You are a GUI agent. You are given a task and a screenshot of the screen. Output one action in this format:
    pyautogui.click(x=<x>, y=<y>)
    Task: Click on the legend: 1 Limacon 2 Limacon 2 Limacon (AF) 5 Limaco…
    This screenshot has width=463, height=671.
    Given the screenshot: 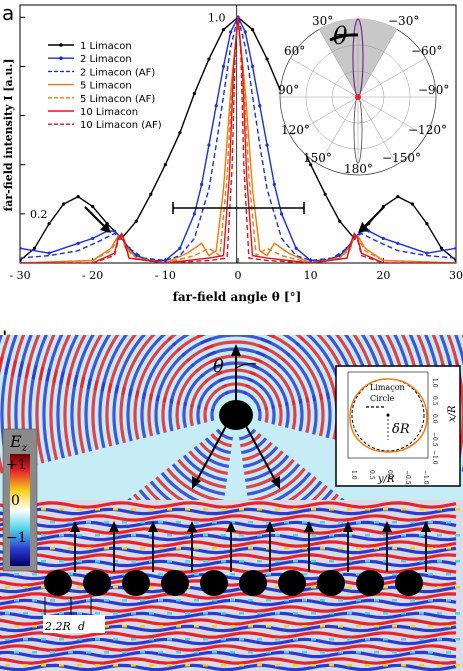 What is the action you would take?
    pyautogui.click(x=105, y=86)
    